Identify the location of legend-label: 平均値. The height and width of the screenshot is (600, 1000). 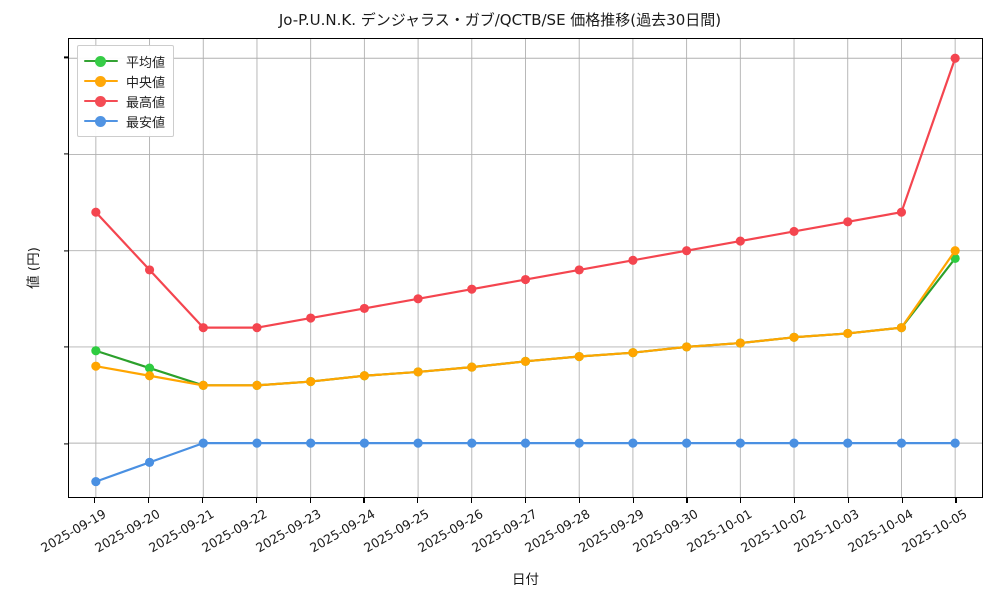
(146, 63).